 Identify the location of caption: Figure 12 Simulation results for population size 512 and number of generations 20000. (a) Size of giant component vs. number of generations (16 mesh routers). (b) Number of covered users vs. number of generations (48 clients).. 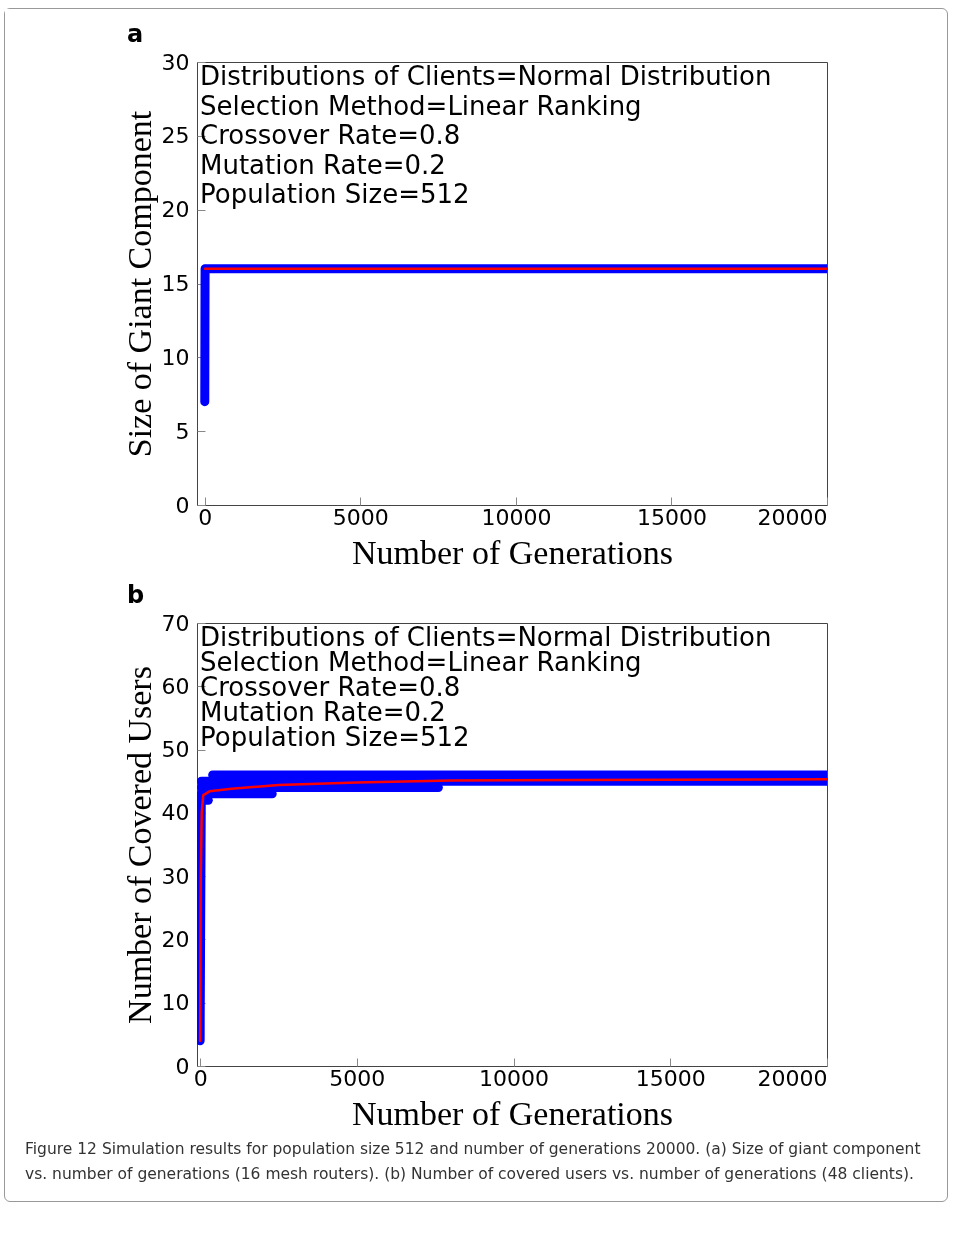
(473, 1162).